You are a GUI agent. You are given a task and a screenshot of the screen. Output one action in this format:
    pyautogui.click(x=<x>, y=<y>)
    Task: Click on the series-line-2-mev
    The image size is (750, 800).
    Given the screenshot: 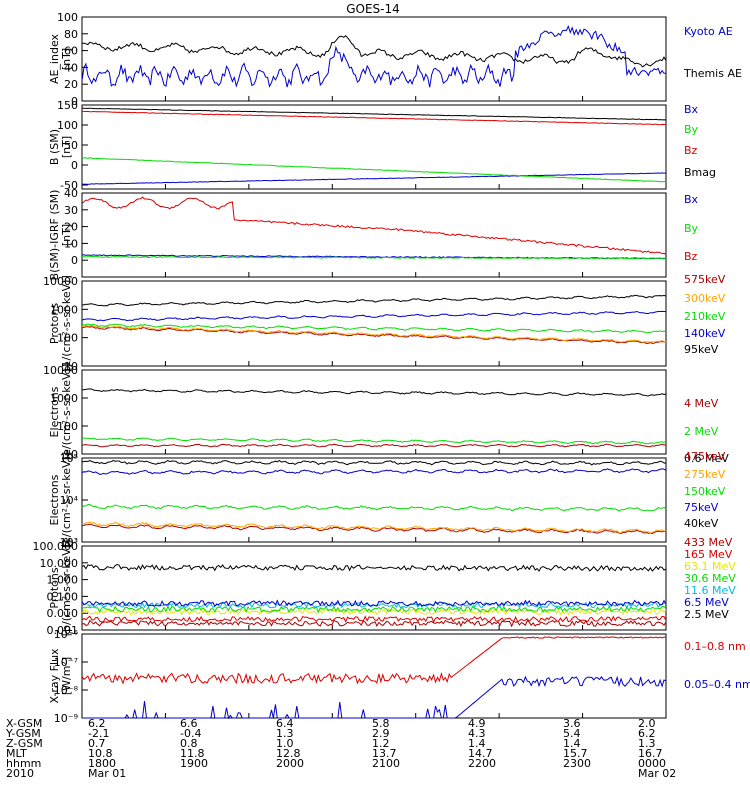 What is the action you would take?
    pyautogui.click(x=374, y=441)
    